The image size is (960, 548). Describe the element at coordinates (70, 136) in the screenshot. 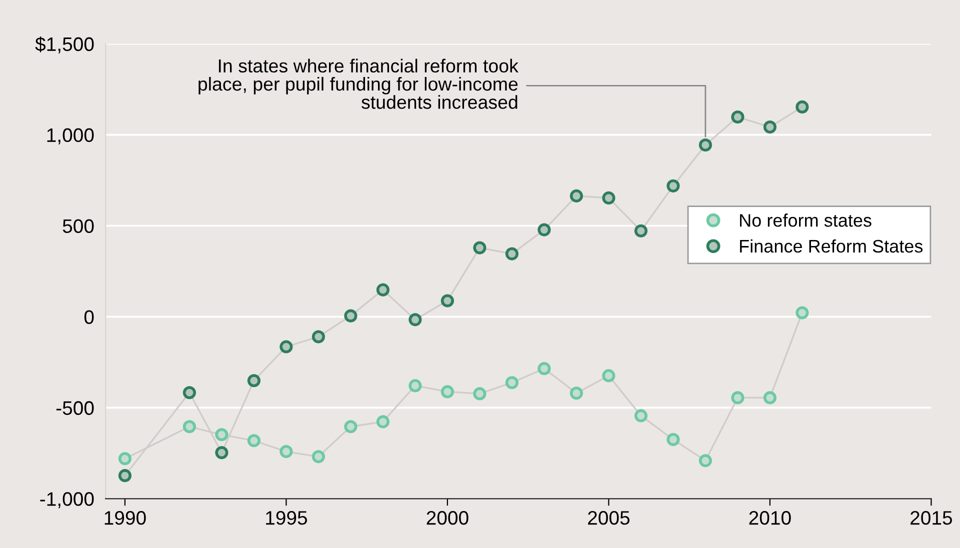

I see `y-tick-label: 1,000` at that location.